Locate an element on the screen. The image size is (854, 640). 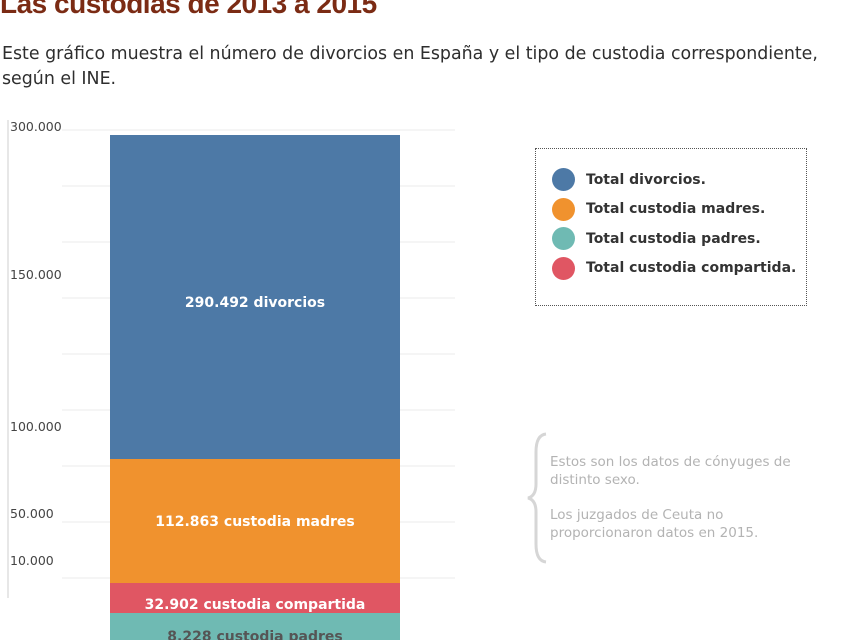
legend-swatch-divorcios is located at coordinates (563, 180).